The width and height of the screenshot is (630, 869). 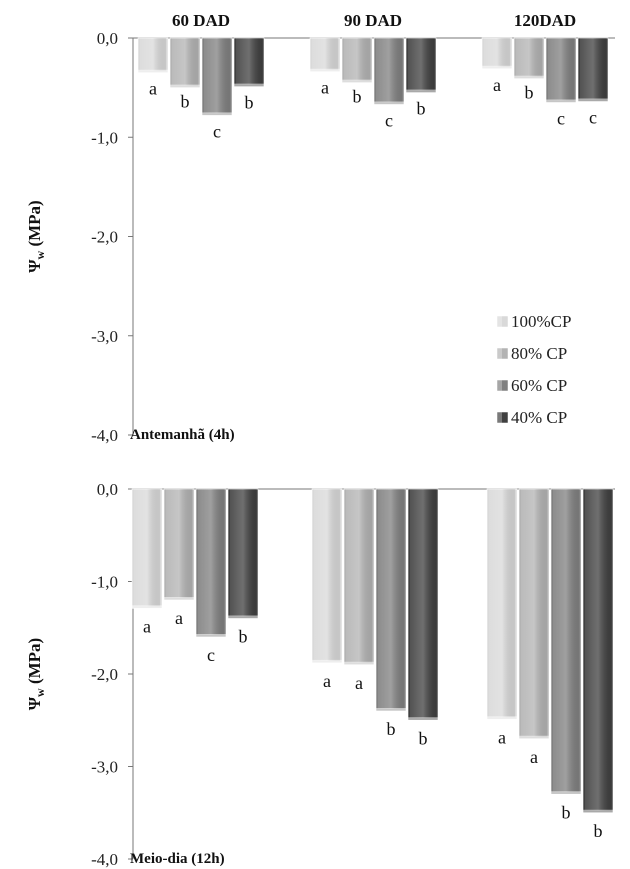 What do you see at coordinates (533, 369) in the screenshot?
I see `legend: 100%CP 80% CP 60% CP 40% CP` at bounding box center [533, 369].